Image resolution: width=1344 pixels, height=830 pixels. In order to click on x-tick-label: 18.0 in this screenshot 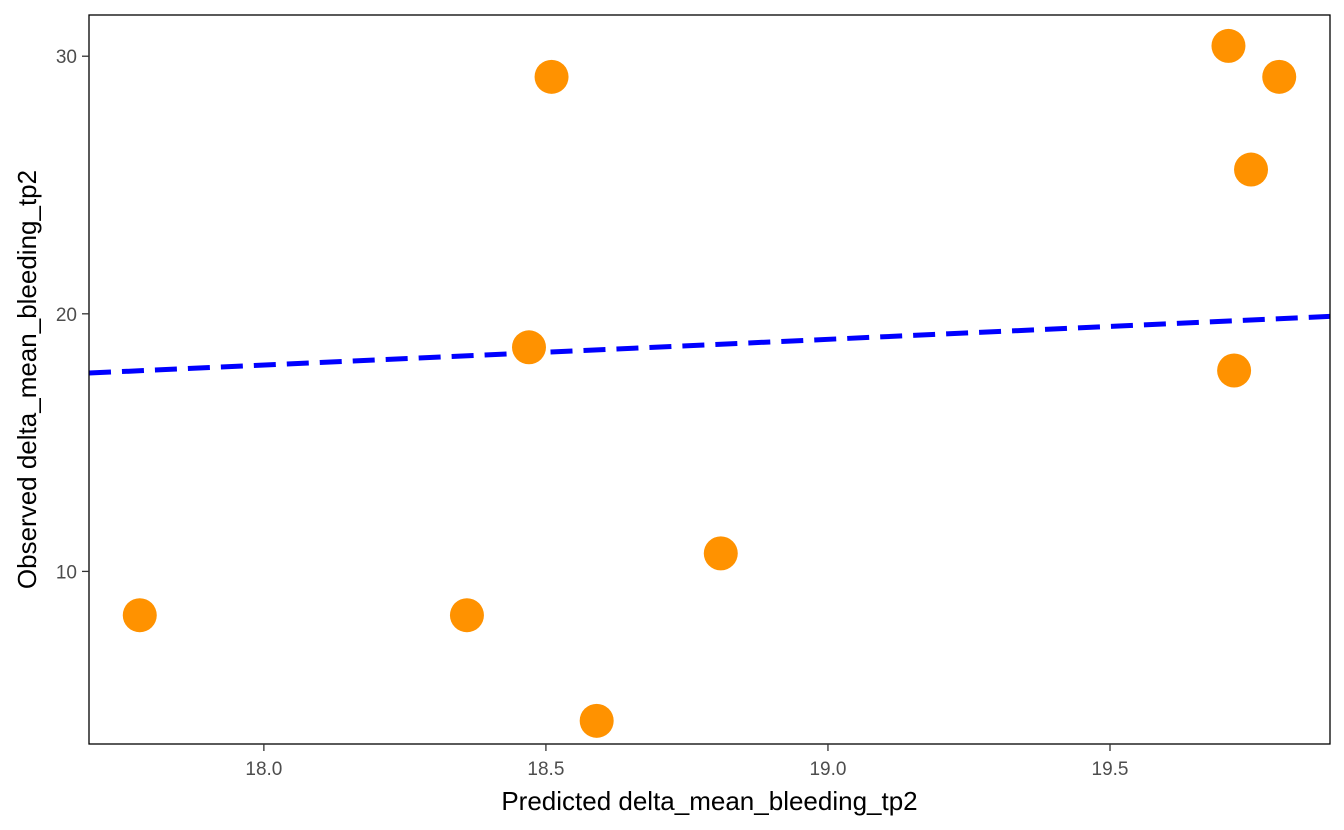, I will do `click(263, 769)`.